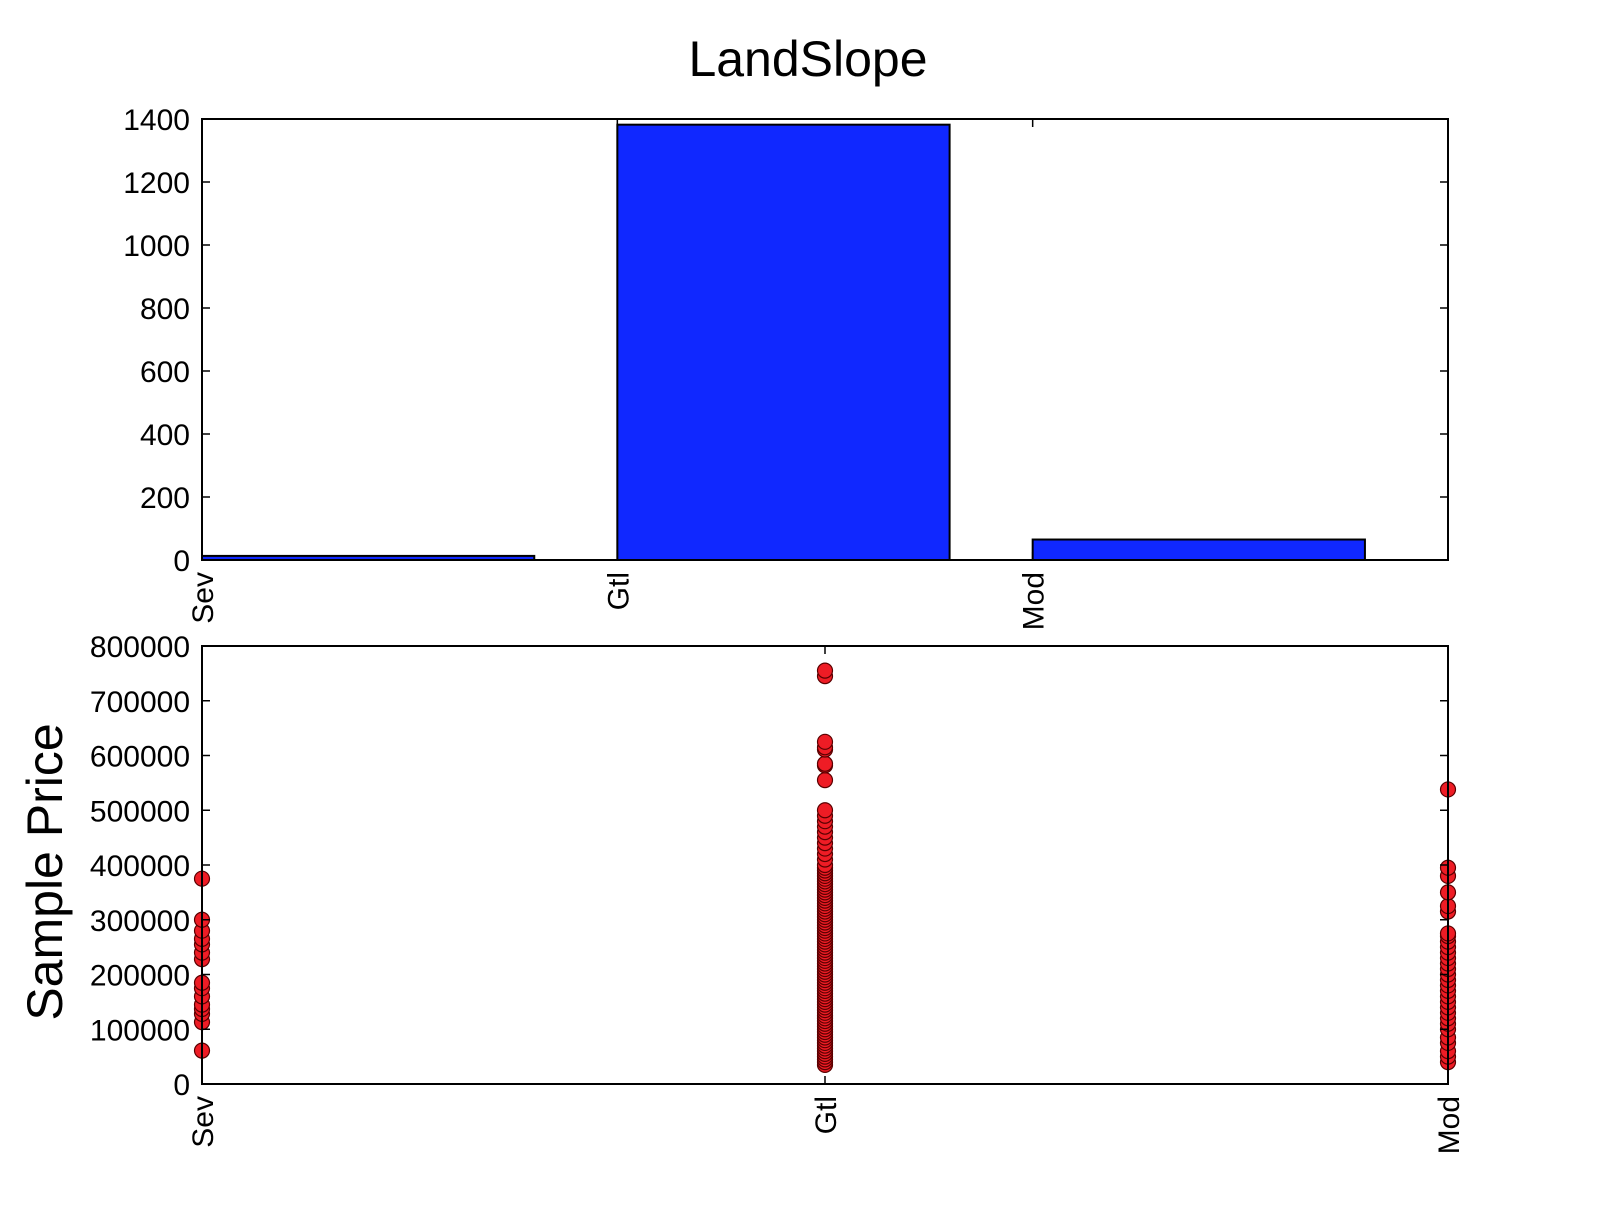 Image resolution: width=1600 pixels, height=1205 pixels. I want to click on bar-mod, so click(1198, 550).